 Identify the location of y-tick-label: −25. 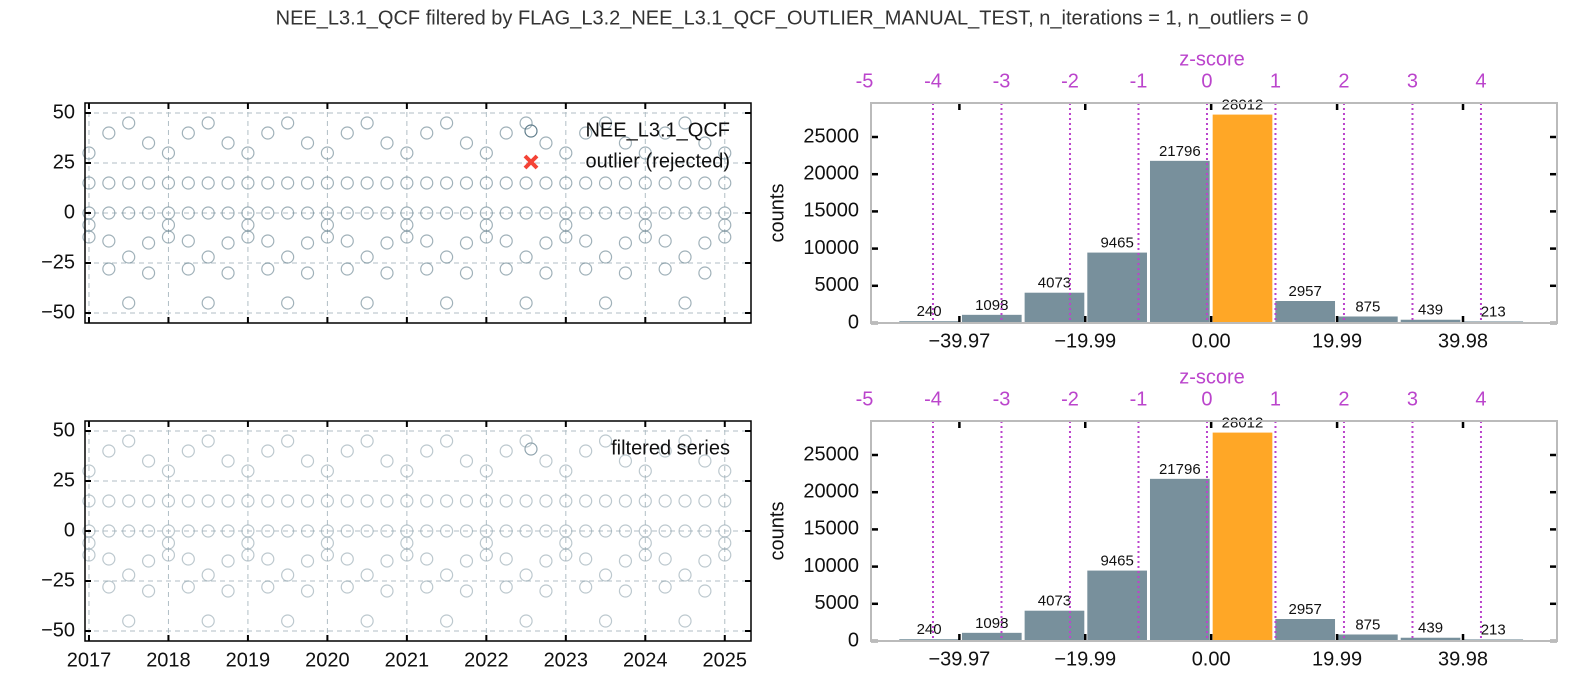
(58, 262).